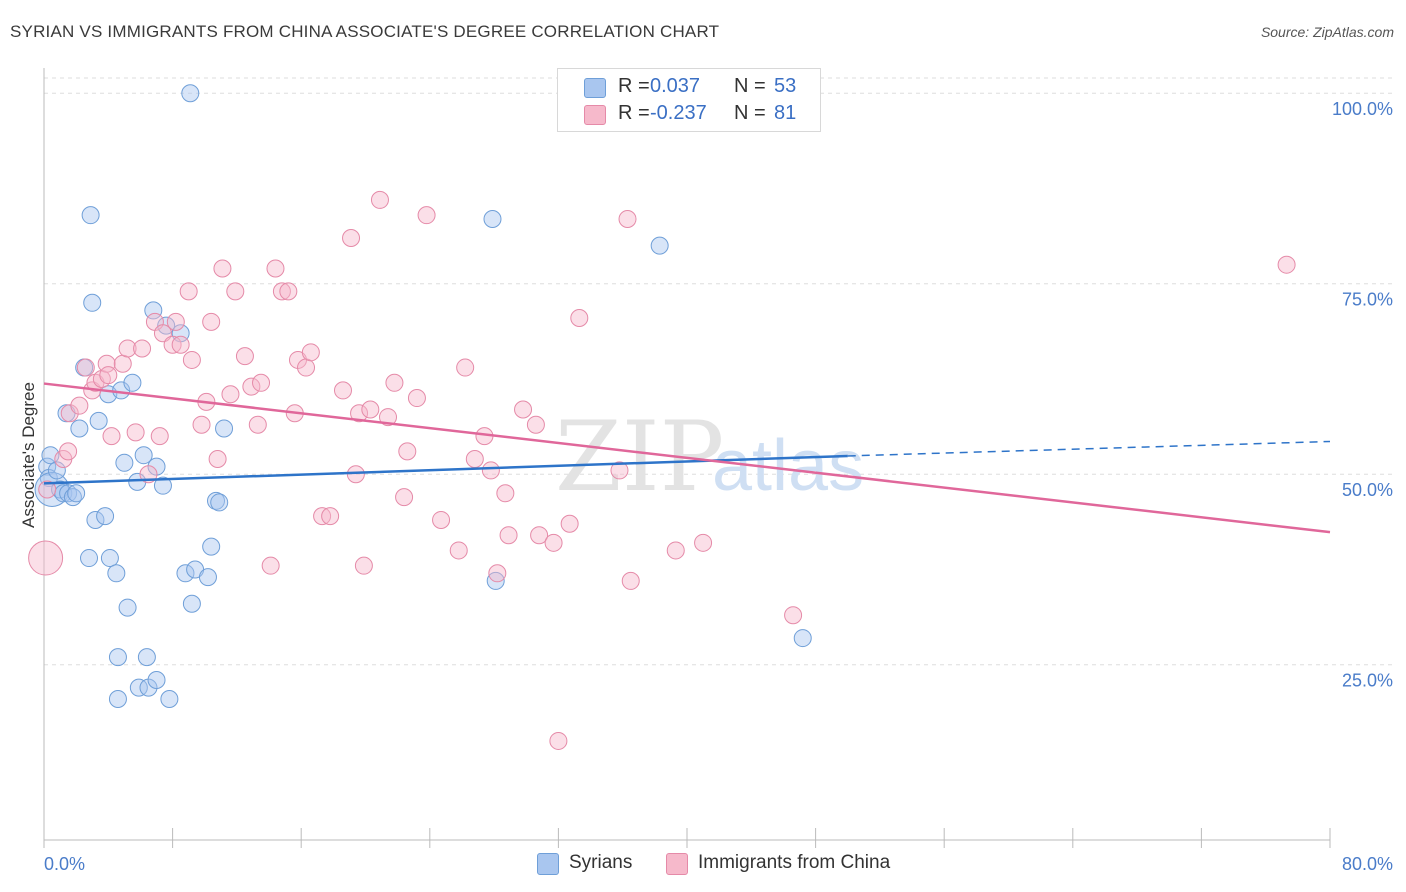  I want to click on legend-label: Immigrants from China, so click(794, 862).